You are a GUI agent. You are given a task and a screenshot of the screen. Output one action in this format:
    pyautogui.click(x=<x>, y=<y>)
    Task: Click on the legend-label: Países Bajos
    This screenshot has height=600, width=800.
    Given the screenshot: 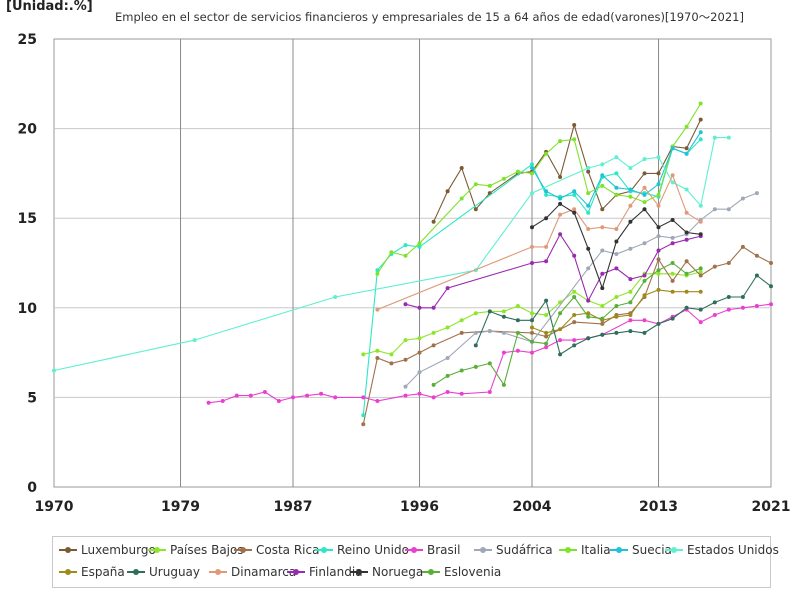 What is the action you would take?
    pyautogui.click(x=207, y=550)
    